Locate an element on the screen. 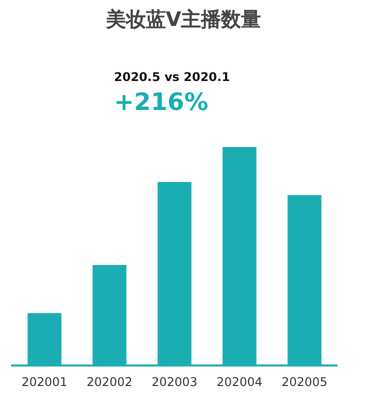  x-tick-label: 202003 is located at coordinates (175, 381).